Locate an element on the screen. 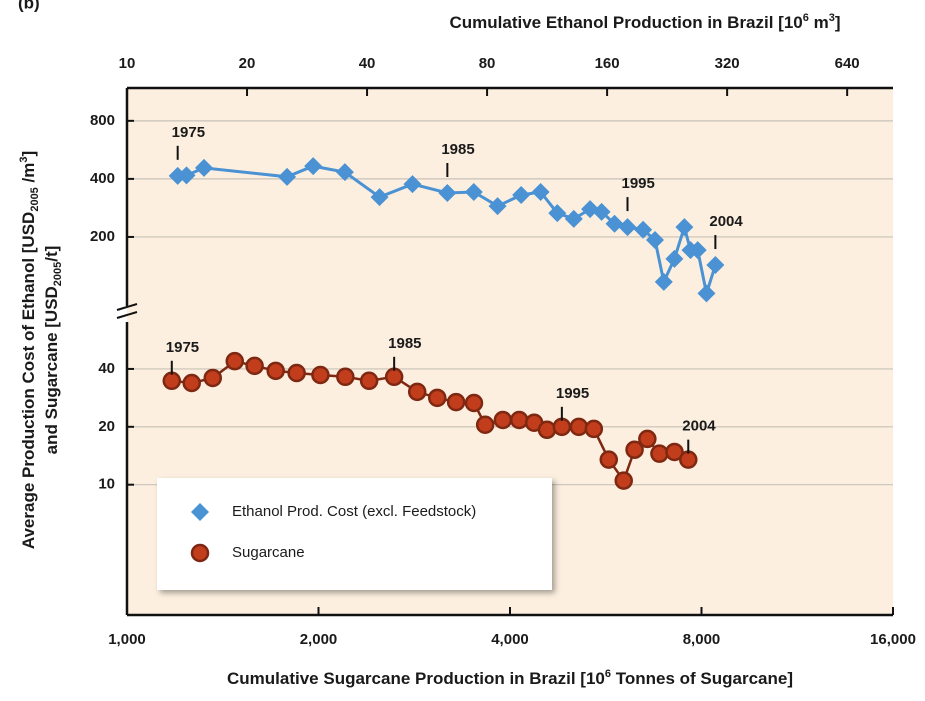 The image size is (925, 701). y-title-line: and Sugarcane [USD2005/t] is located at coordinates (52, 350).